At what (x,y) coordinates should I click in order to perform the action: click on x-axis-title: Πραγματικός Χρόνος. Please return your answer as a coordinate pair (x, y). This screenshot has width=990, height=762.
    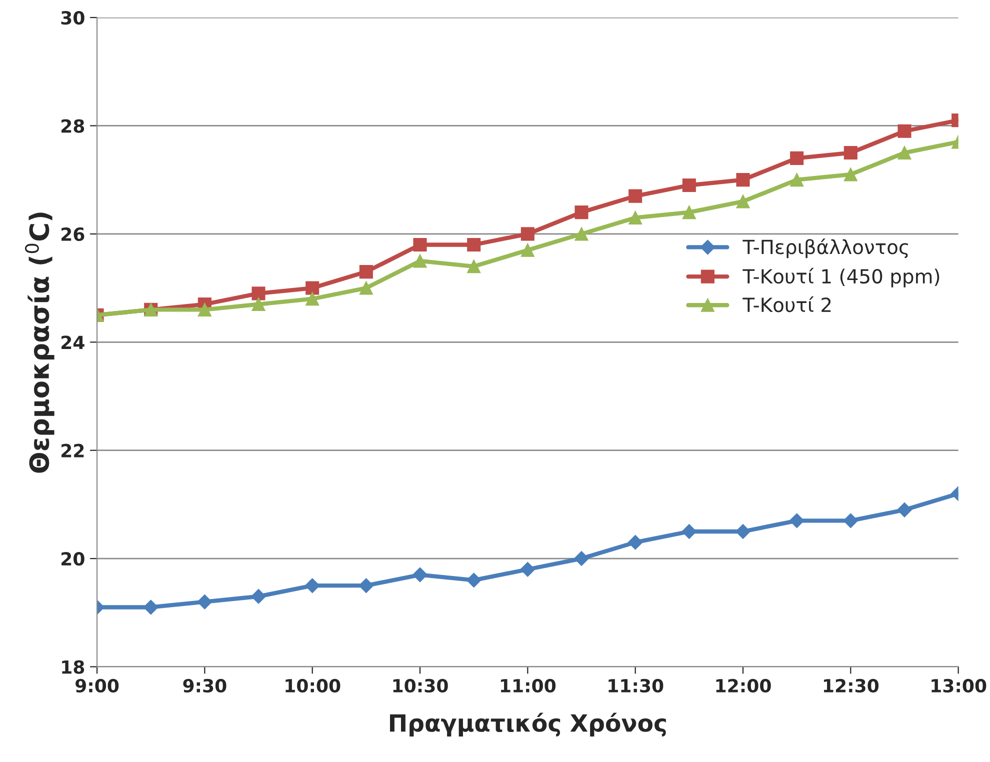
    Looking at the image, I should click on (528, 724).